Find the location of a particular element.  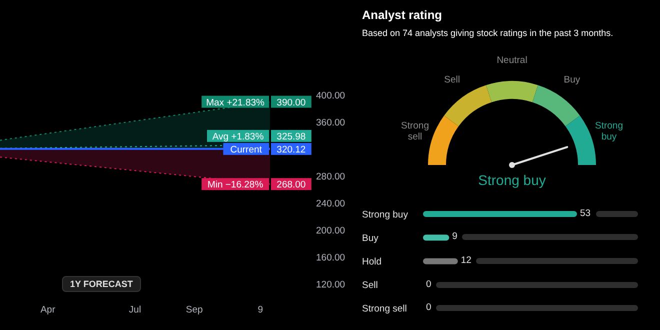

y-tick-label: Sell is located at coordinates (370, 286).